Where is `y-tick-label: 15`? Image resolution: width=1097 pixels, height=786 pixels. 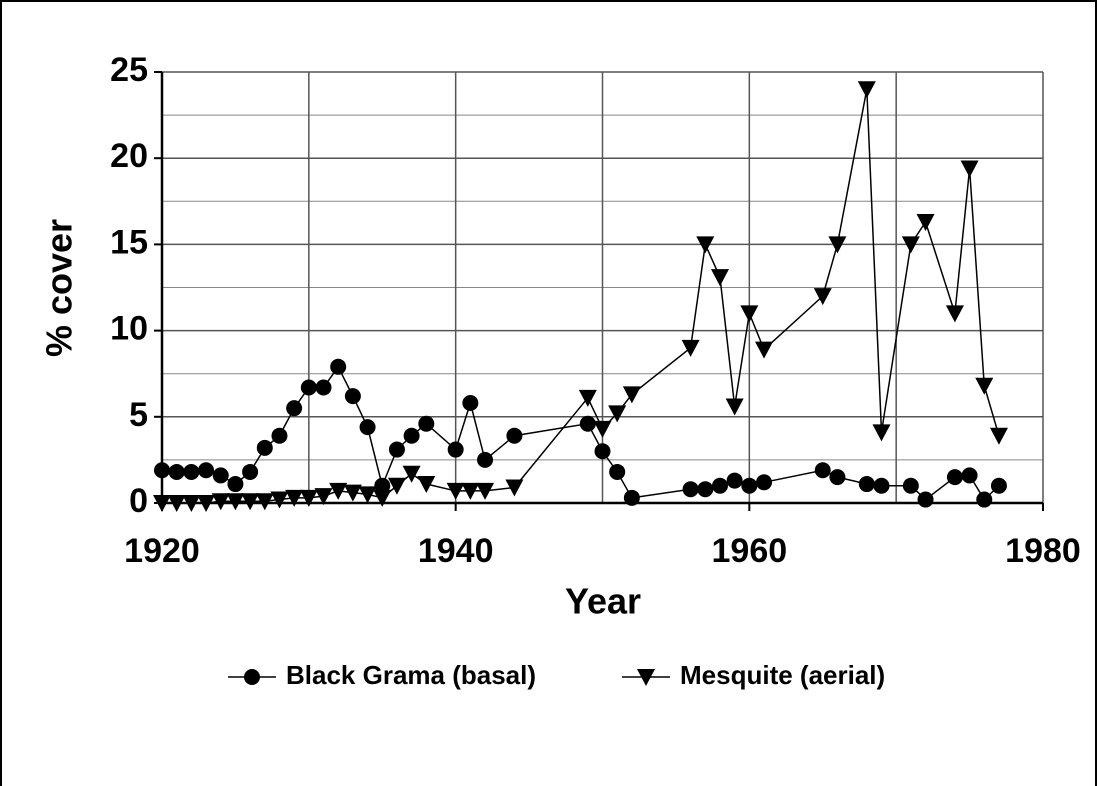
y-tick-label: 15 is located at coordinates (129, 242).